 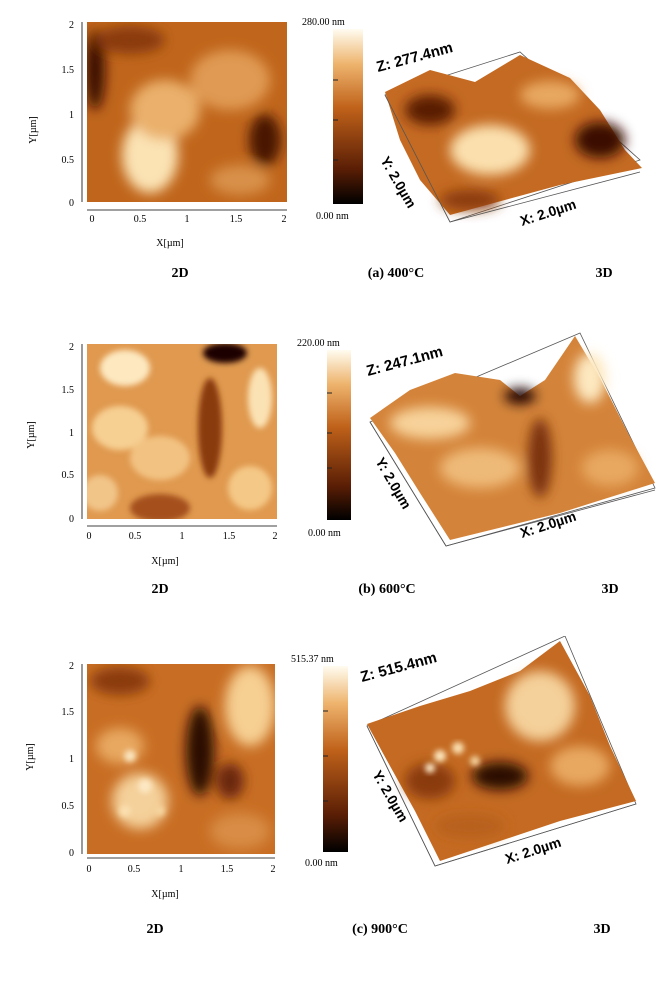 What do you see at coordinates (415, 57) in the screenshot?
I see `z-range-label: Z: 277.4nm` at bounding box center [415, 57].